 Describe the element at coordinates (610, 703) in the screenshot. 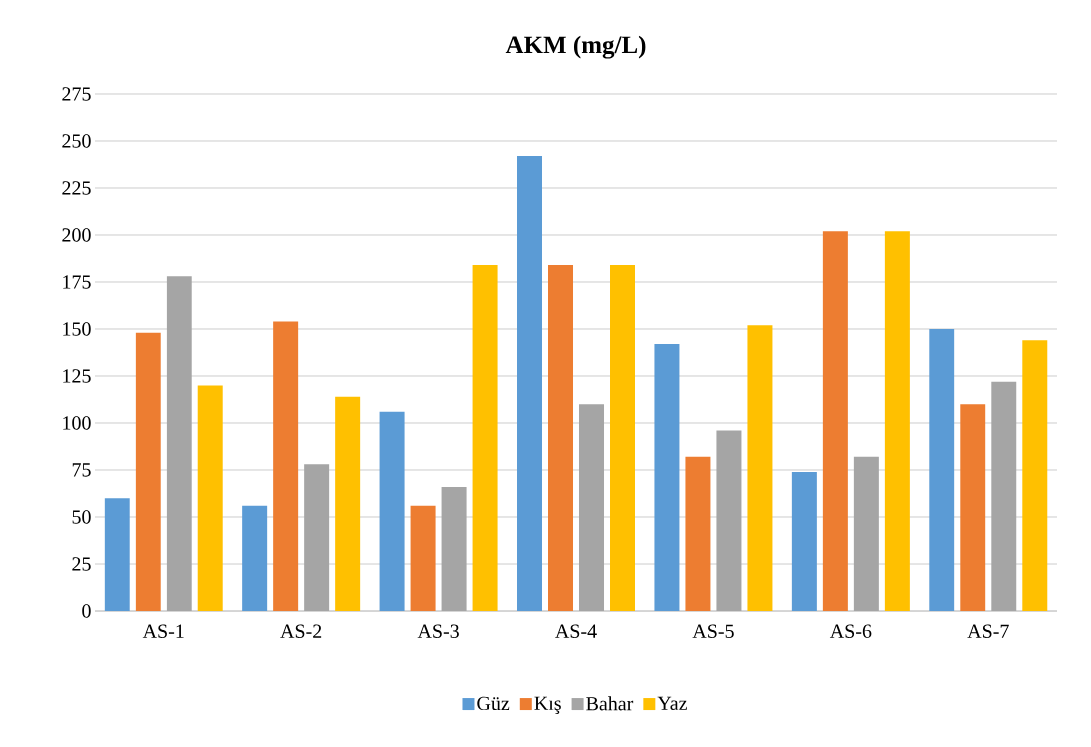

I see `legend-label: Bahar` at that location.